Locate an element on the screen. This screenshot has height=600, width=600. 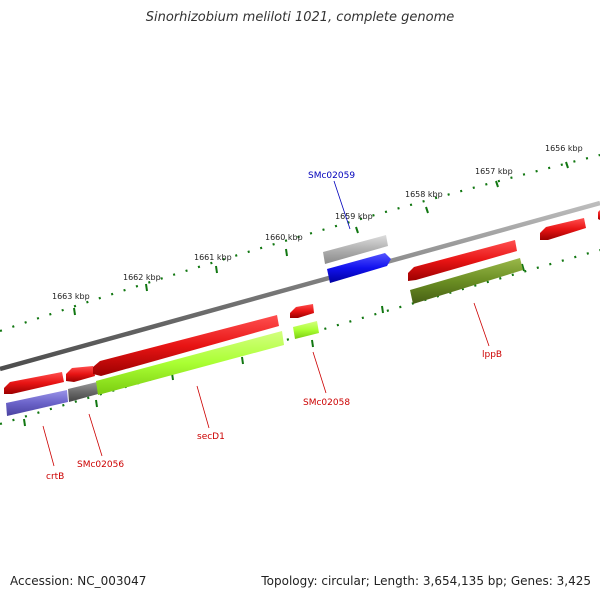
label-SMc02058-text: SMc02058 is located at coordinates (326, 403).